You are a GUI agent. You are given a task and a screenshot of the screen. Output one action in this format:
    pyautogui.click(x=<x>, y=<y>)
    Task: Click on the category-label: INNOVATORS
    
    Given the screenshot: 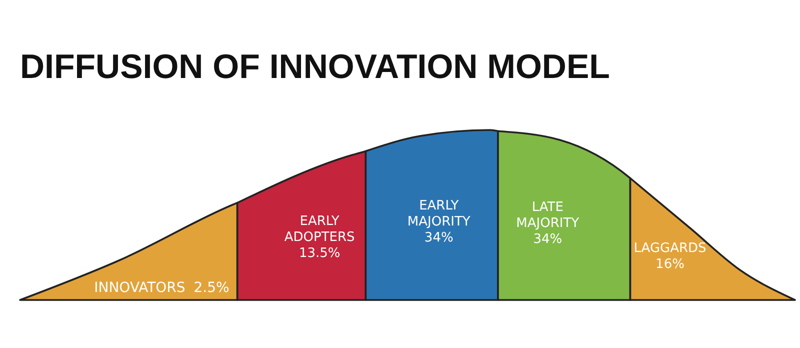 What is the action you would take?
    pyautogui.click(x=140, y=288)
    